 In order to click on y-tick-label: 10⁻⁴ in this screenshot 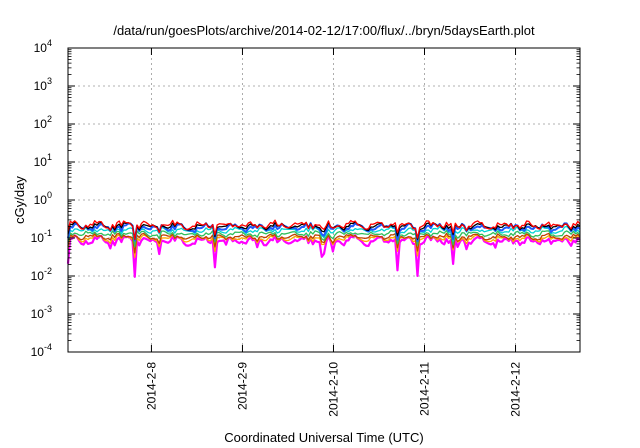, I will do `click(41, 350)`.